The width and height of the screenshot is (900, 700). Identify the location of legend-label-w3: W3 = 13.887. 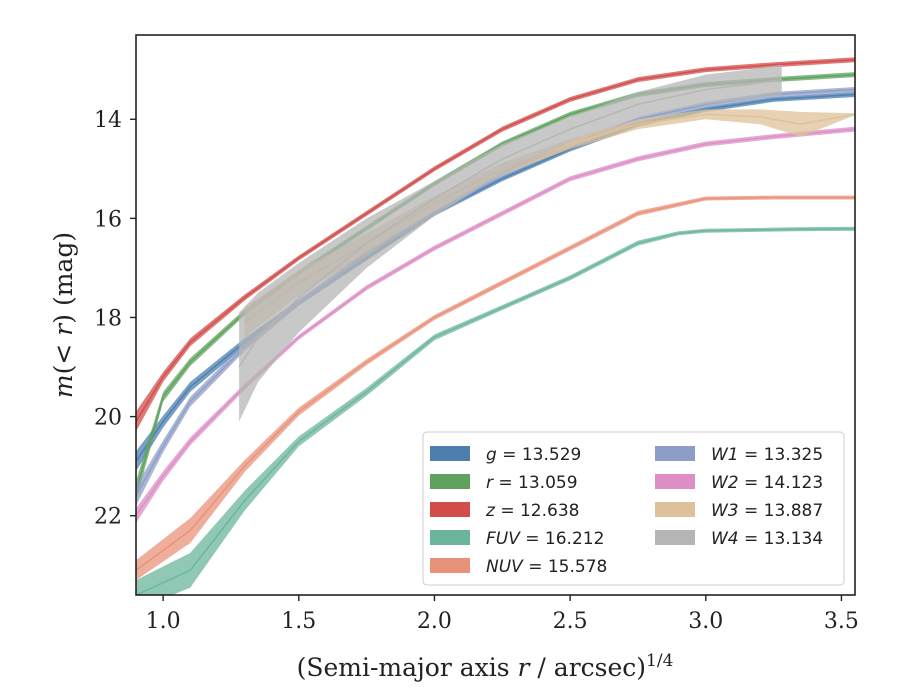
(767, 511).